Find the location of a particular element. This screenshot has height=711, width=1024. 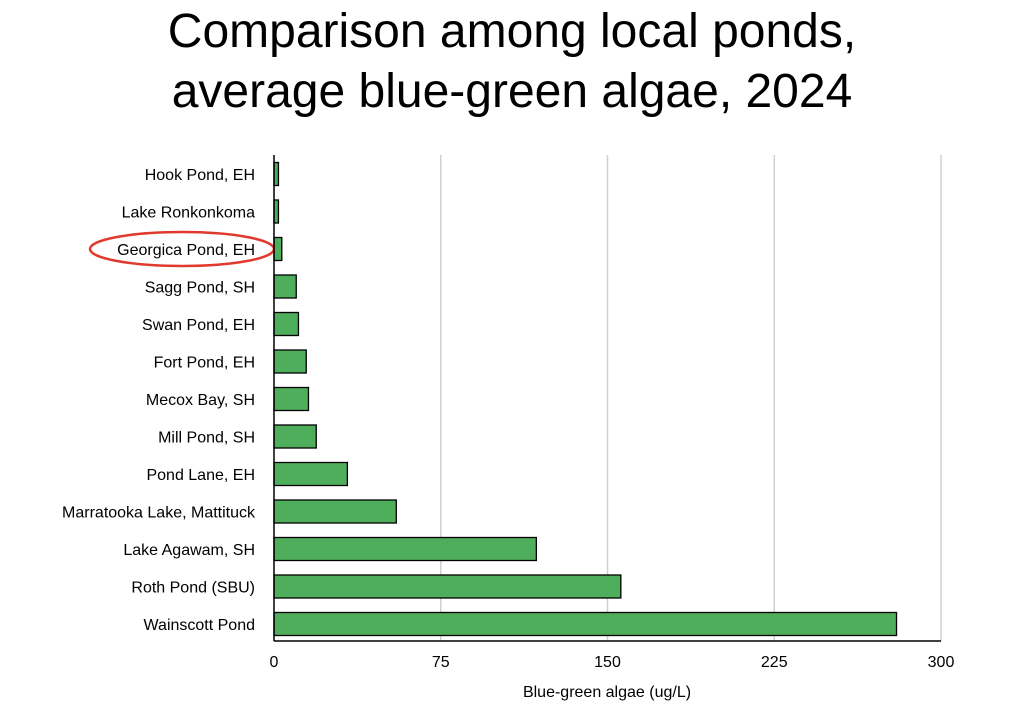

category-label: Swan Pond, EH is located at coordinates (198, 325).